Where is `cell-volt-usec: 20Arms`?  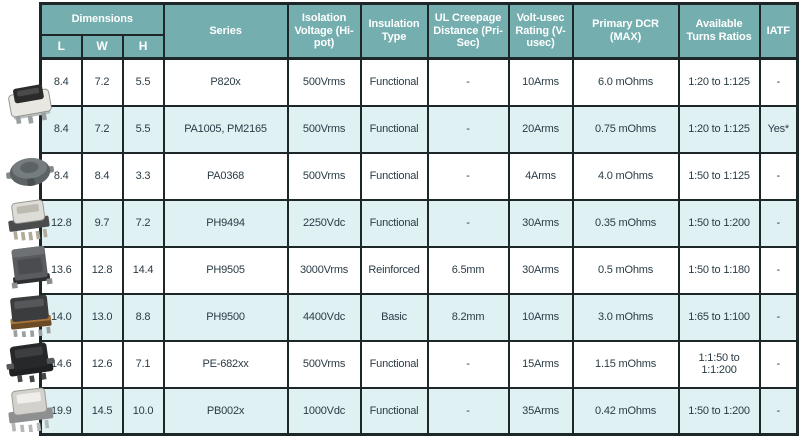
cell-volt-usec: 20Arms is located at coordinates (540, 129).